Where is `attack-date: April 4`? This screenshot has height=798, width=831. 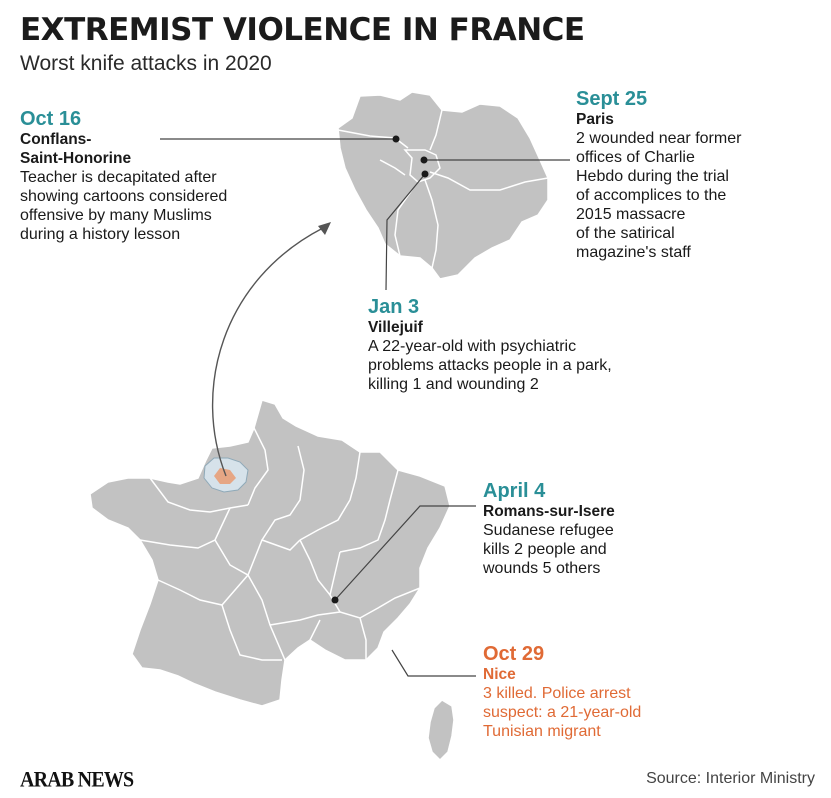 attack-date: April 4 is located at coordinates (514, 491).